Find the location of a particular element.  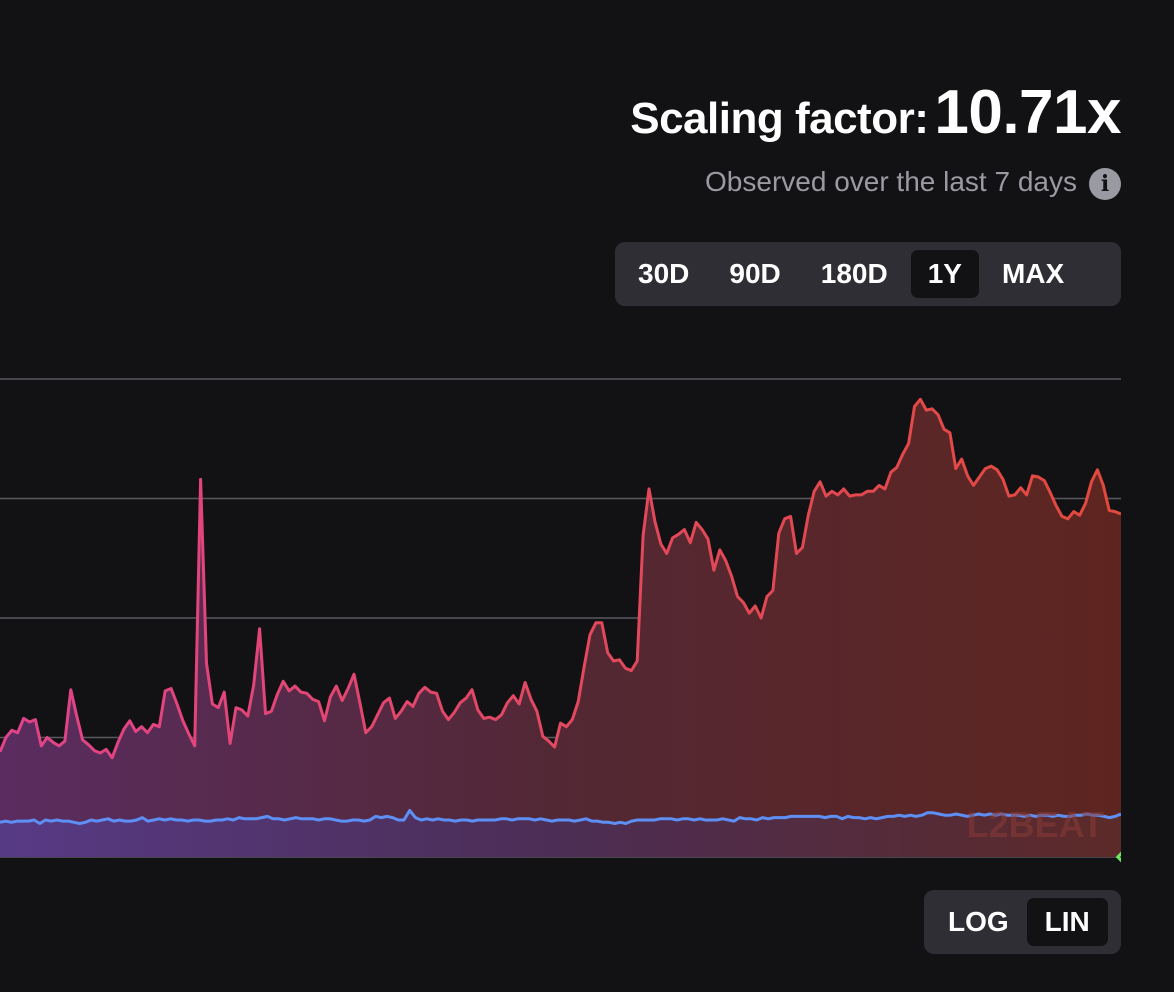

scale-selector: LOG LIN is located at coordinates (1022, 922).